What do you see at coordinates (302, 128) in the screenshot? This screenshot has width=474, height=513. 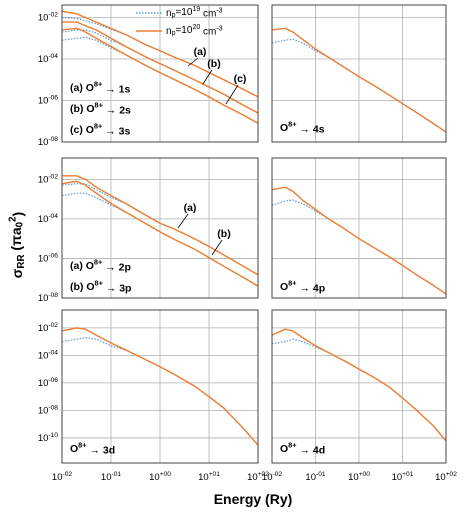 I see `annotation: O8+ → 4s` at bounding box center [302, 128].